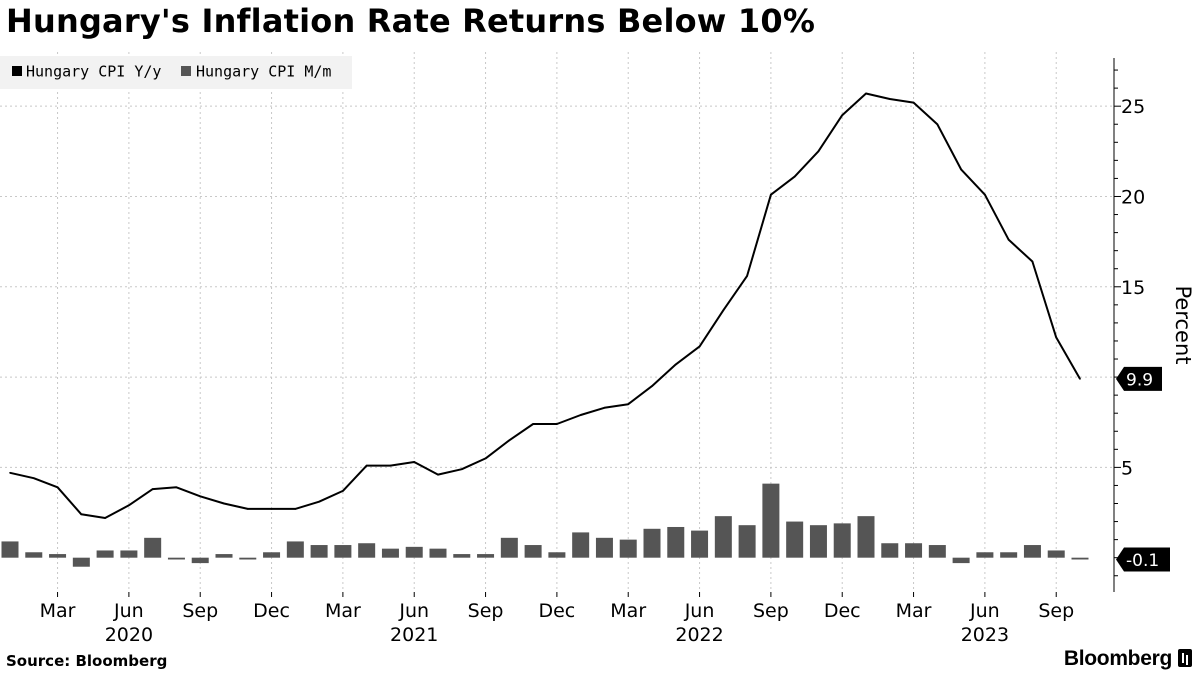  What do you see at coordinates (1133, 197) in the screenshot?
I see `y-tick-label-20: 20` at bounding box center [1133, 197].